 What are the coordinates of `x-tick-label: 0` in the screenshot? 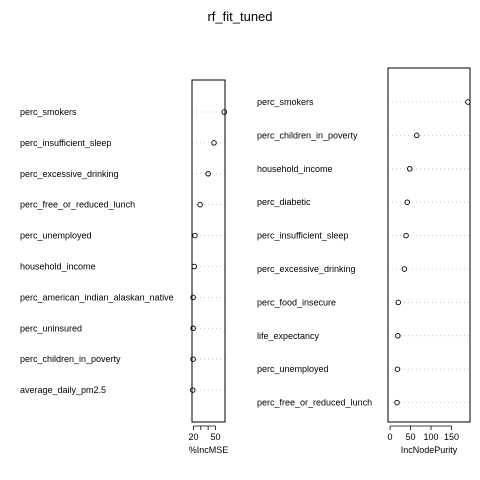 It's located at (390, 437).